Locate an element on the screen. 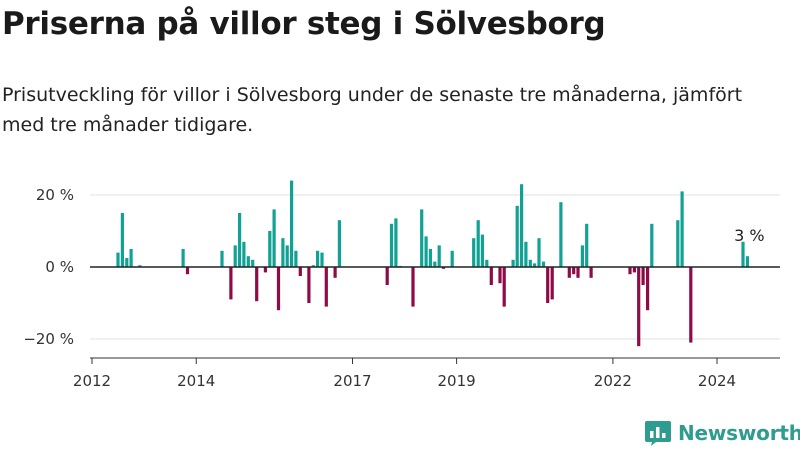  annotation-label: 3 % is located at coordinates (749, 235).